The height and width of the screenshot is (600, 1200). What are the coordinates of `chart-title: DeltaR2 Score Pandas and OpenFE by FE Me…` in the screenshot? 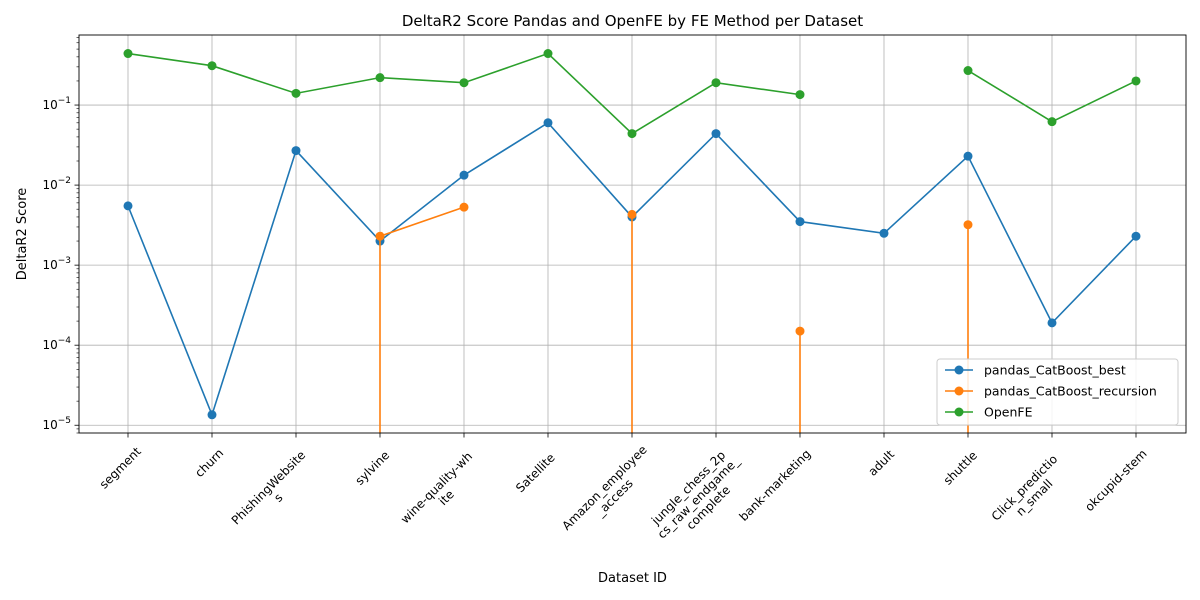 It's located at (632, 21).